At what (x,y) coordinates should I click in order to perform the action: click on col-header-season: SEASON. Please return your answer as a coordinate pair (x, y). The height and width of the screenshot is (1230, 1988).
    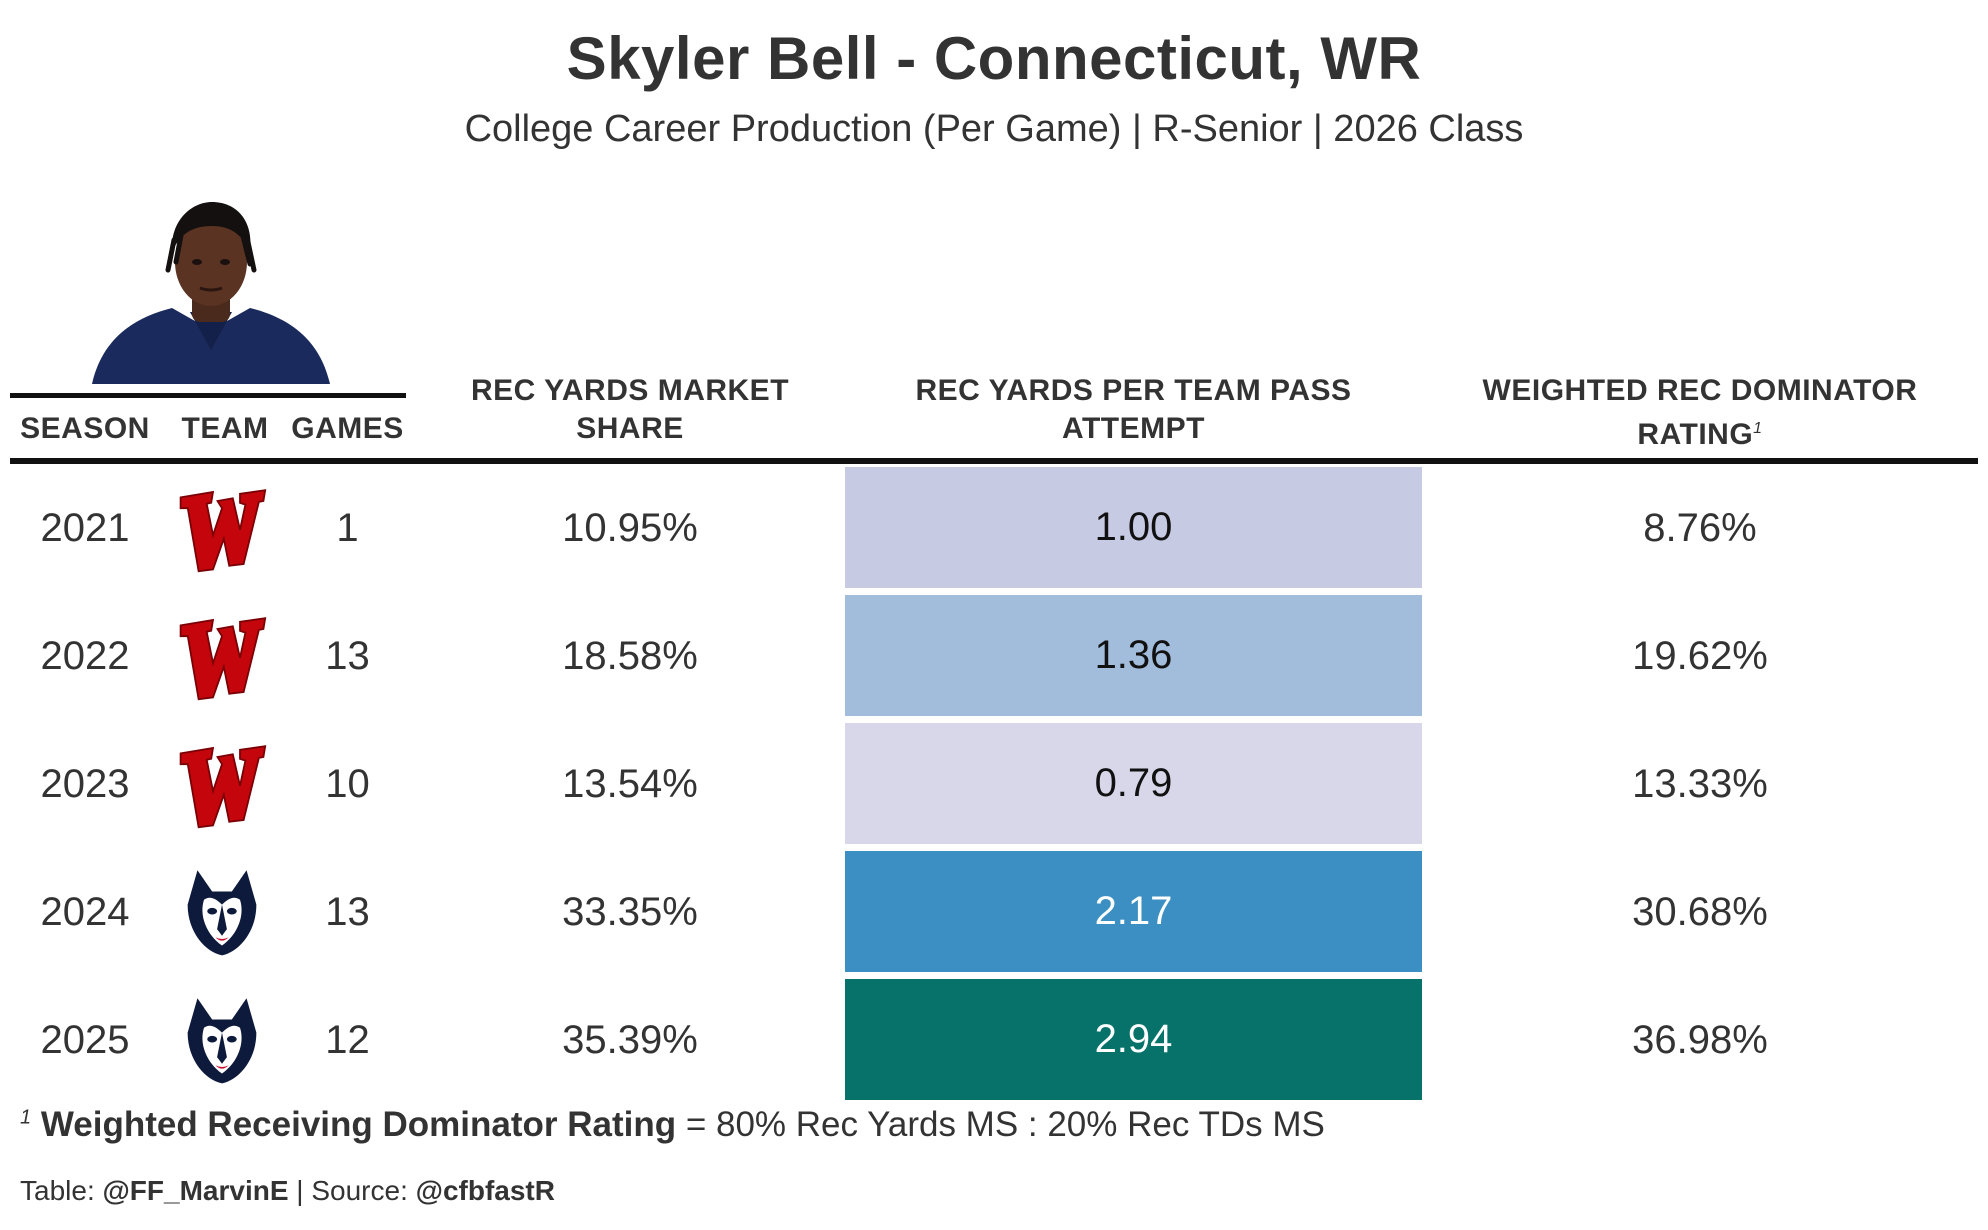
    Looking at the image, I should click on (85, 428).